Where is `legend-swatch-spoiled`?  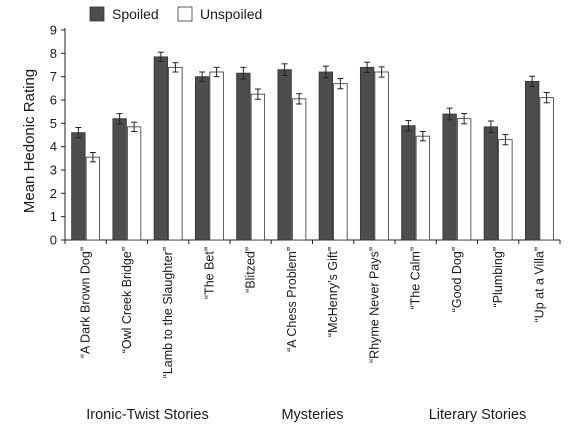 legend-swatch-spoiled is located at coordinates (97, 14).